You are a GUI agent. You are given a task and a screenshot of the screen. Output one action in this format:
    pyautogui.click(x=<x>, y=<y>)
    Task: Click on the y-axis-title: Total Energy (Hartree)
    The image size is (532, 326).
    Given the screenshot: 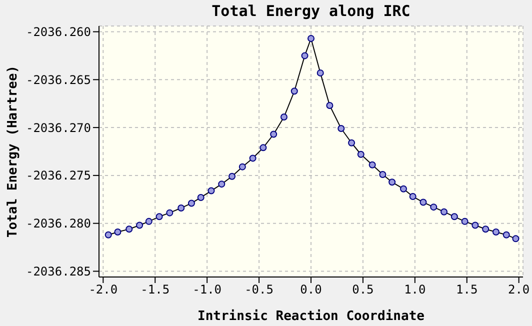 What is the action you would take?
    pyautogui.click(x=13, y=151)
    